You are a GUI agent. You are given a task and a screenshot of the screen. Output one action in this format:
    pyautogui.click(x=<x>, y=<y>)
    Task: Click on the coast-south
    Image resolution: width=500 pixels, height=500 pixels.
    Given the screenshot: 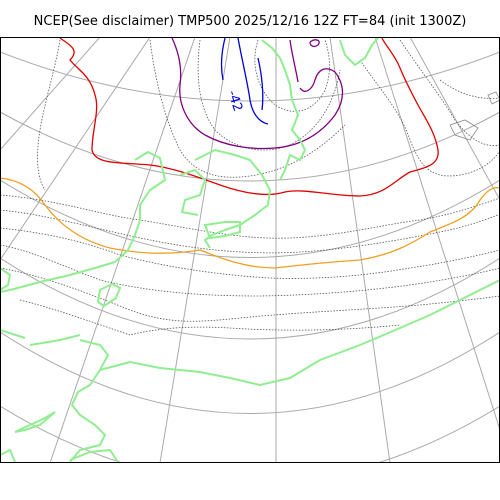 What is the action you would take?
    pyautogui.click(x=59, y=455)
    